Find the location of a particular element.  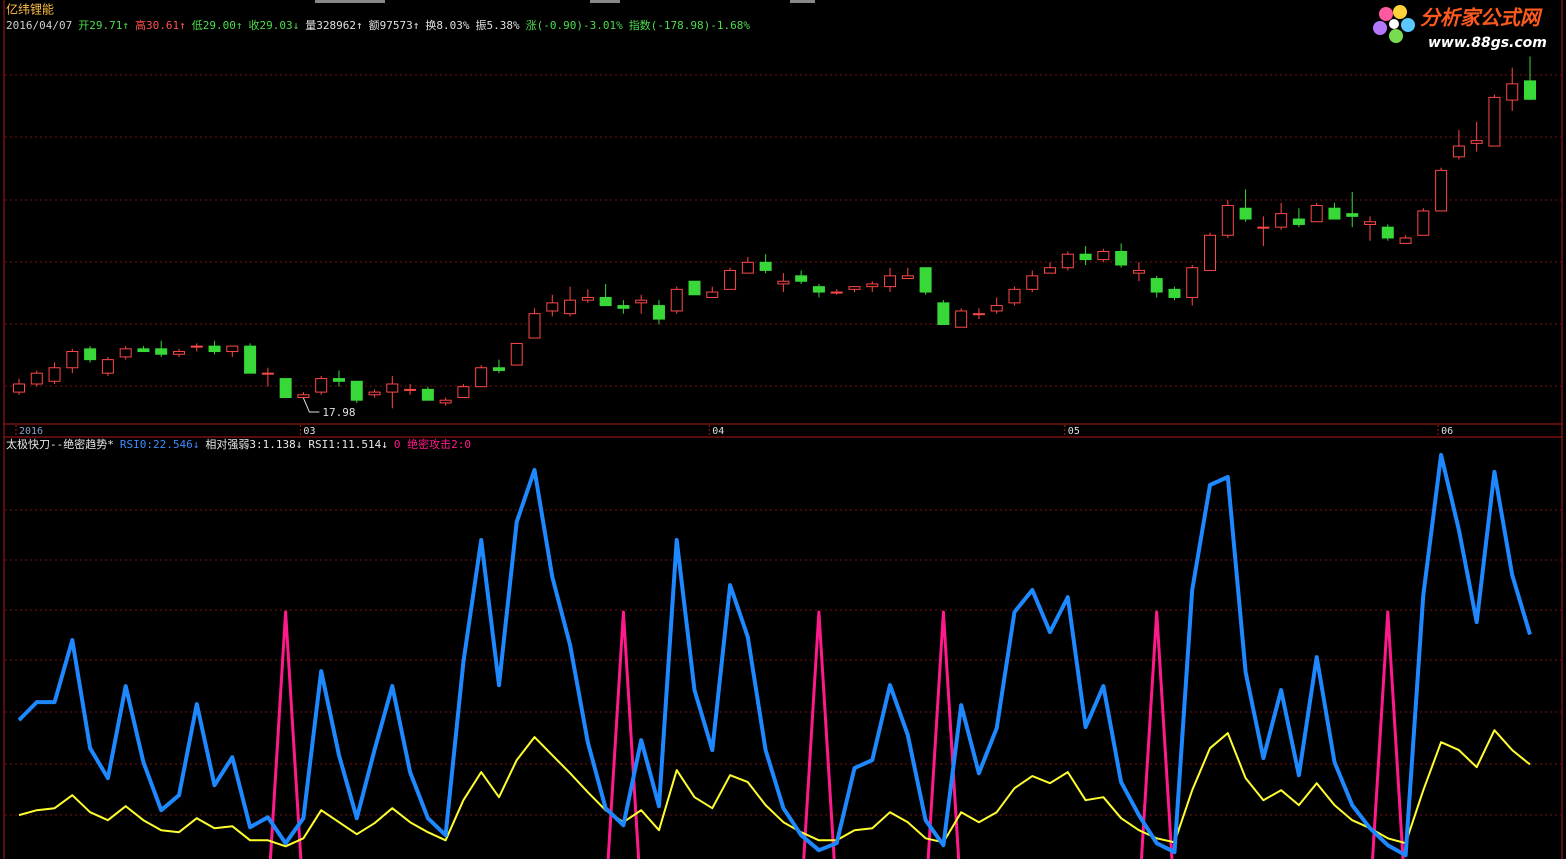

low-marker-label: 17.98 is located at coordinates (338, 412).